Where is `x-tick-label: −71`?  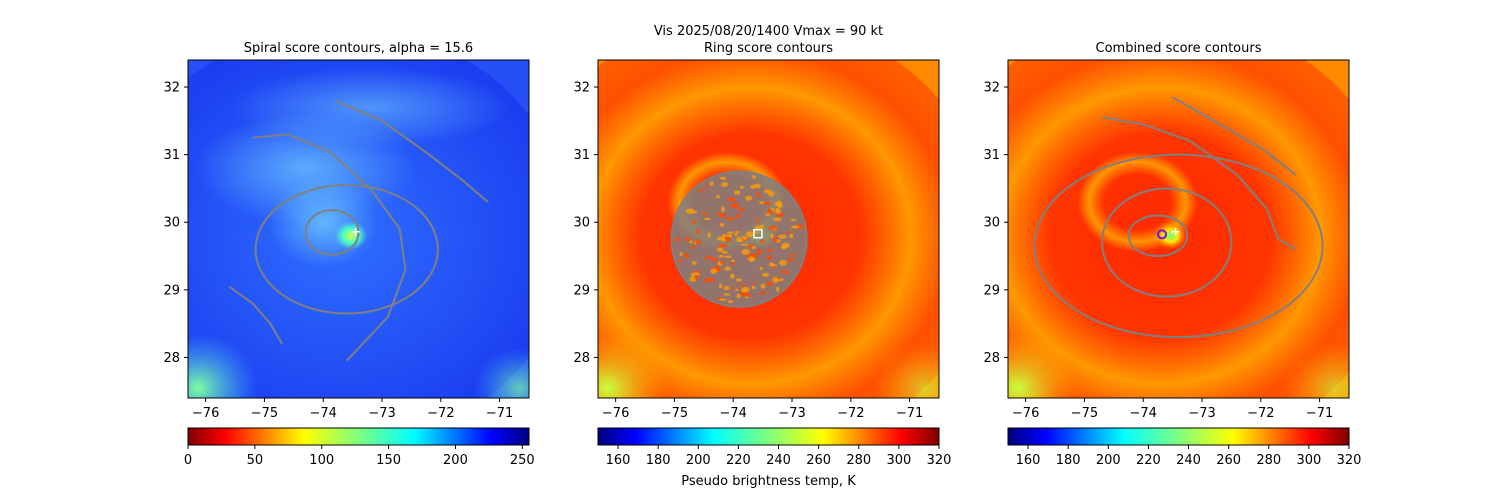 x-tick-label: −71 is located at coordinates (909, 413).